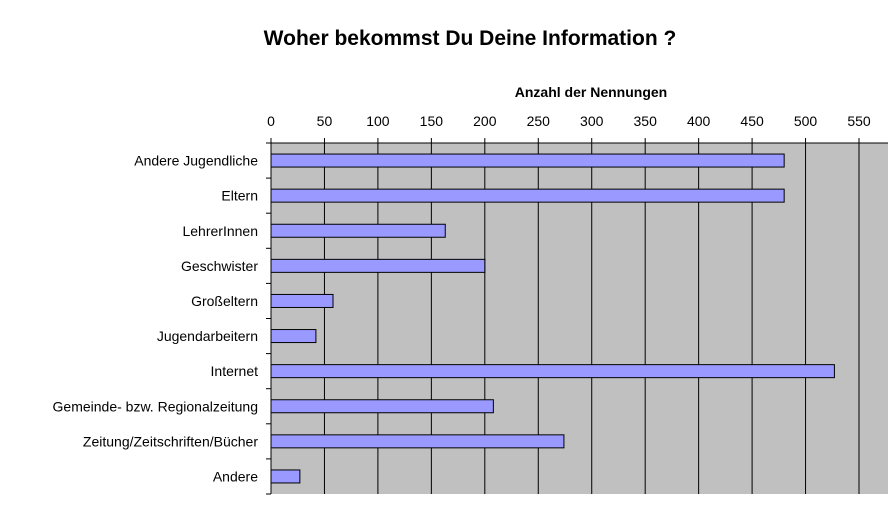 This screenshot has height=508, width=888. Describe the element at coordinates (207, 336) in the screenshot. I see `category-label: Jugendarbeitern` at that location.